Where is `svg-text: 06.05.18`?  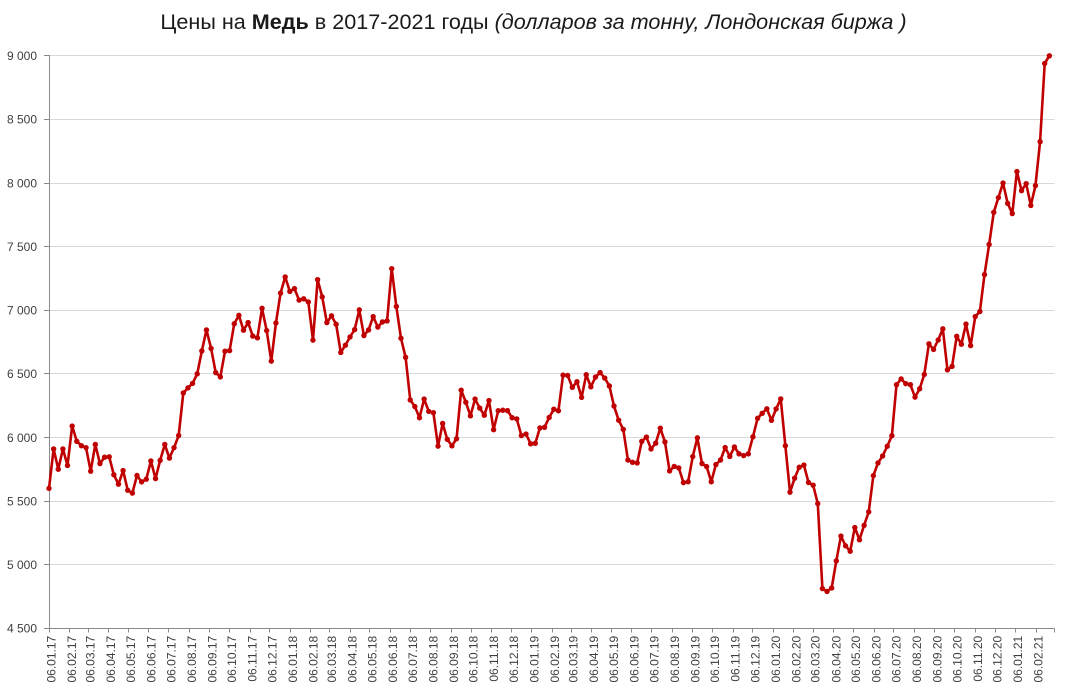 svg-text: 06.05.18 is located at coordinates (373, 658).